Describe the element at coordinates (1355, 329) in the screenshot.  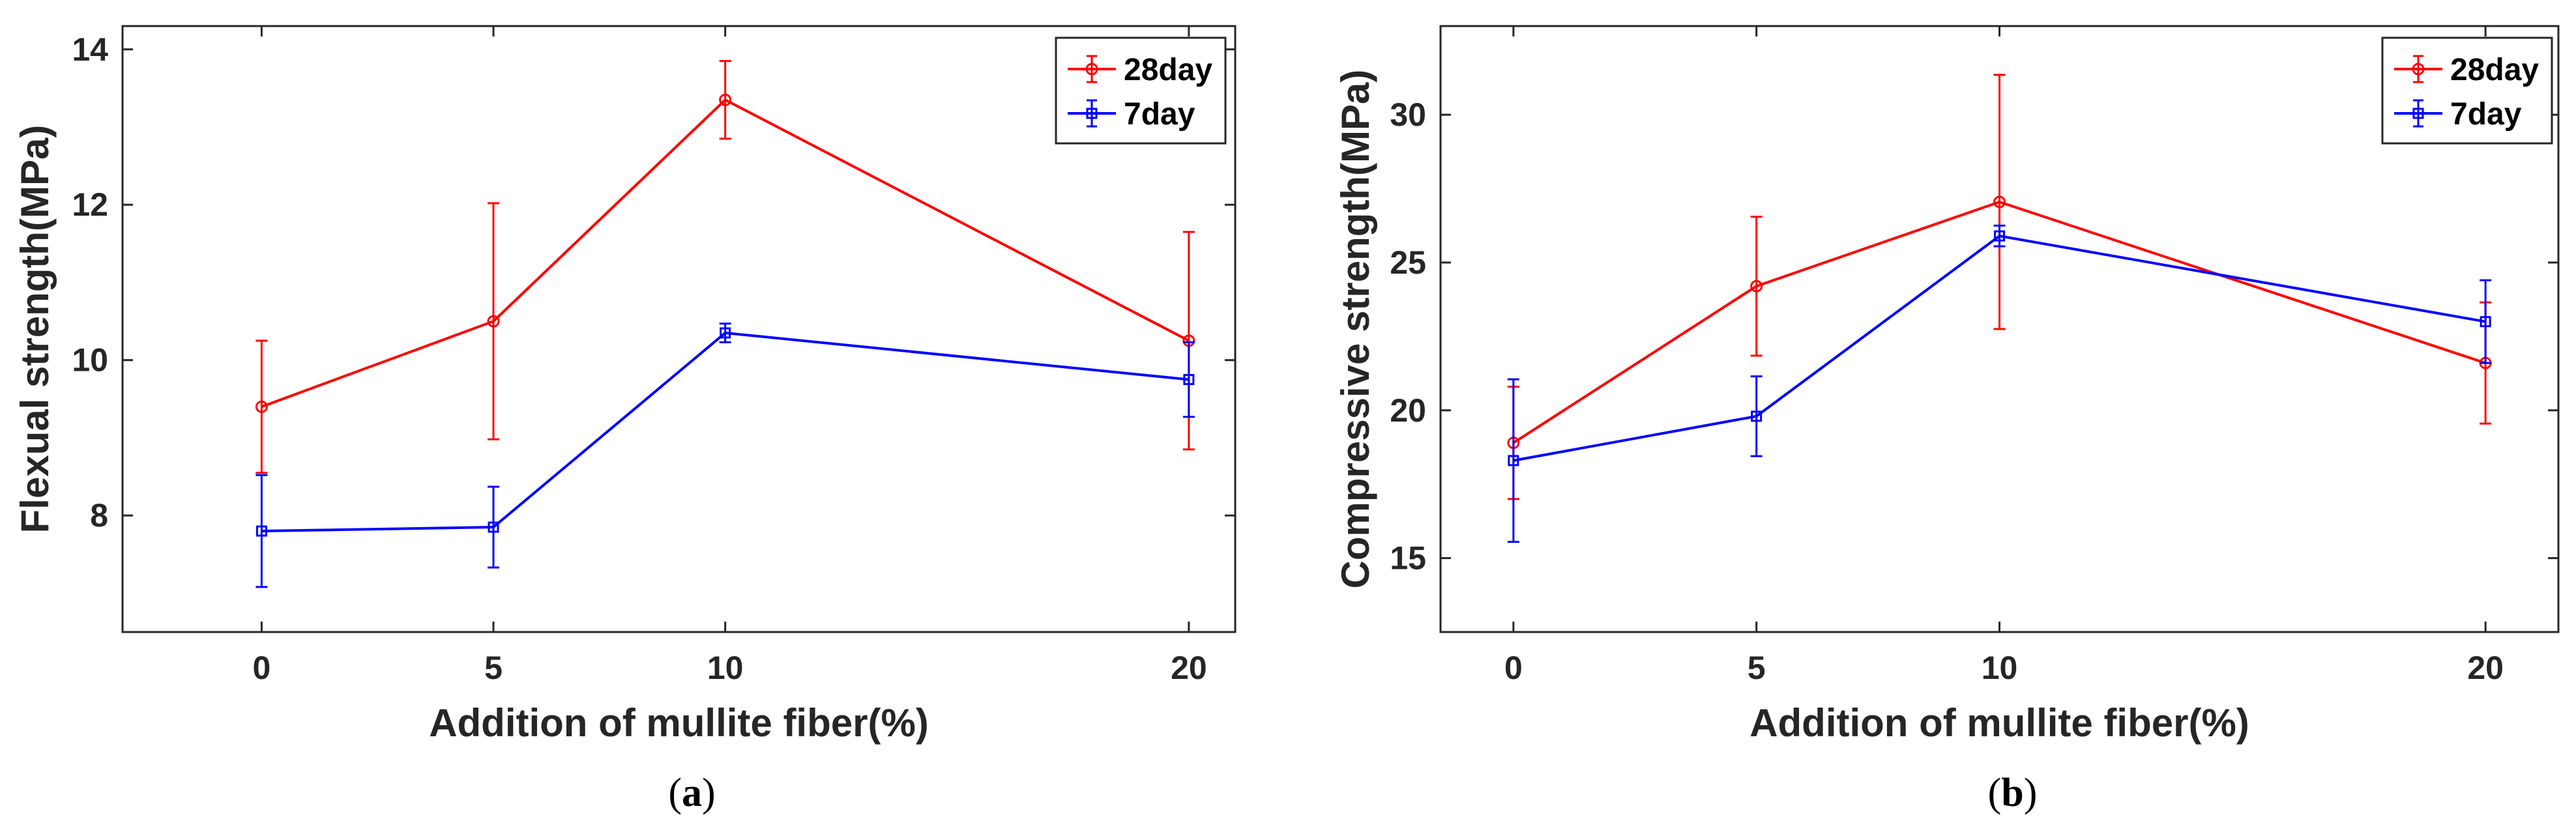
I see `y-axis-label: Compressive strength(MPa)` at that location.